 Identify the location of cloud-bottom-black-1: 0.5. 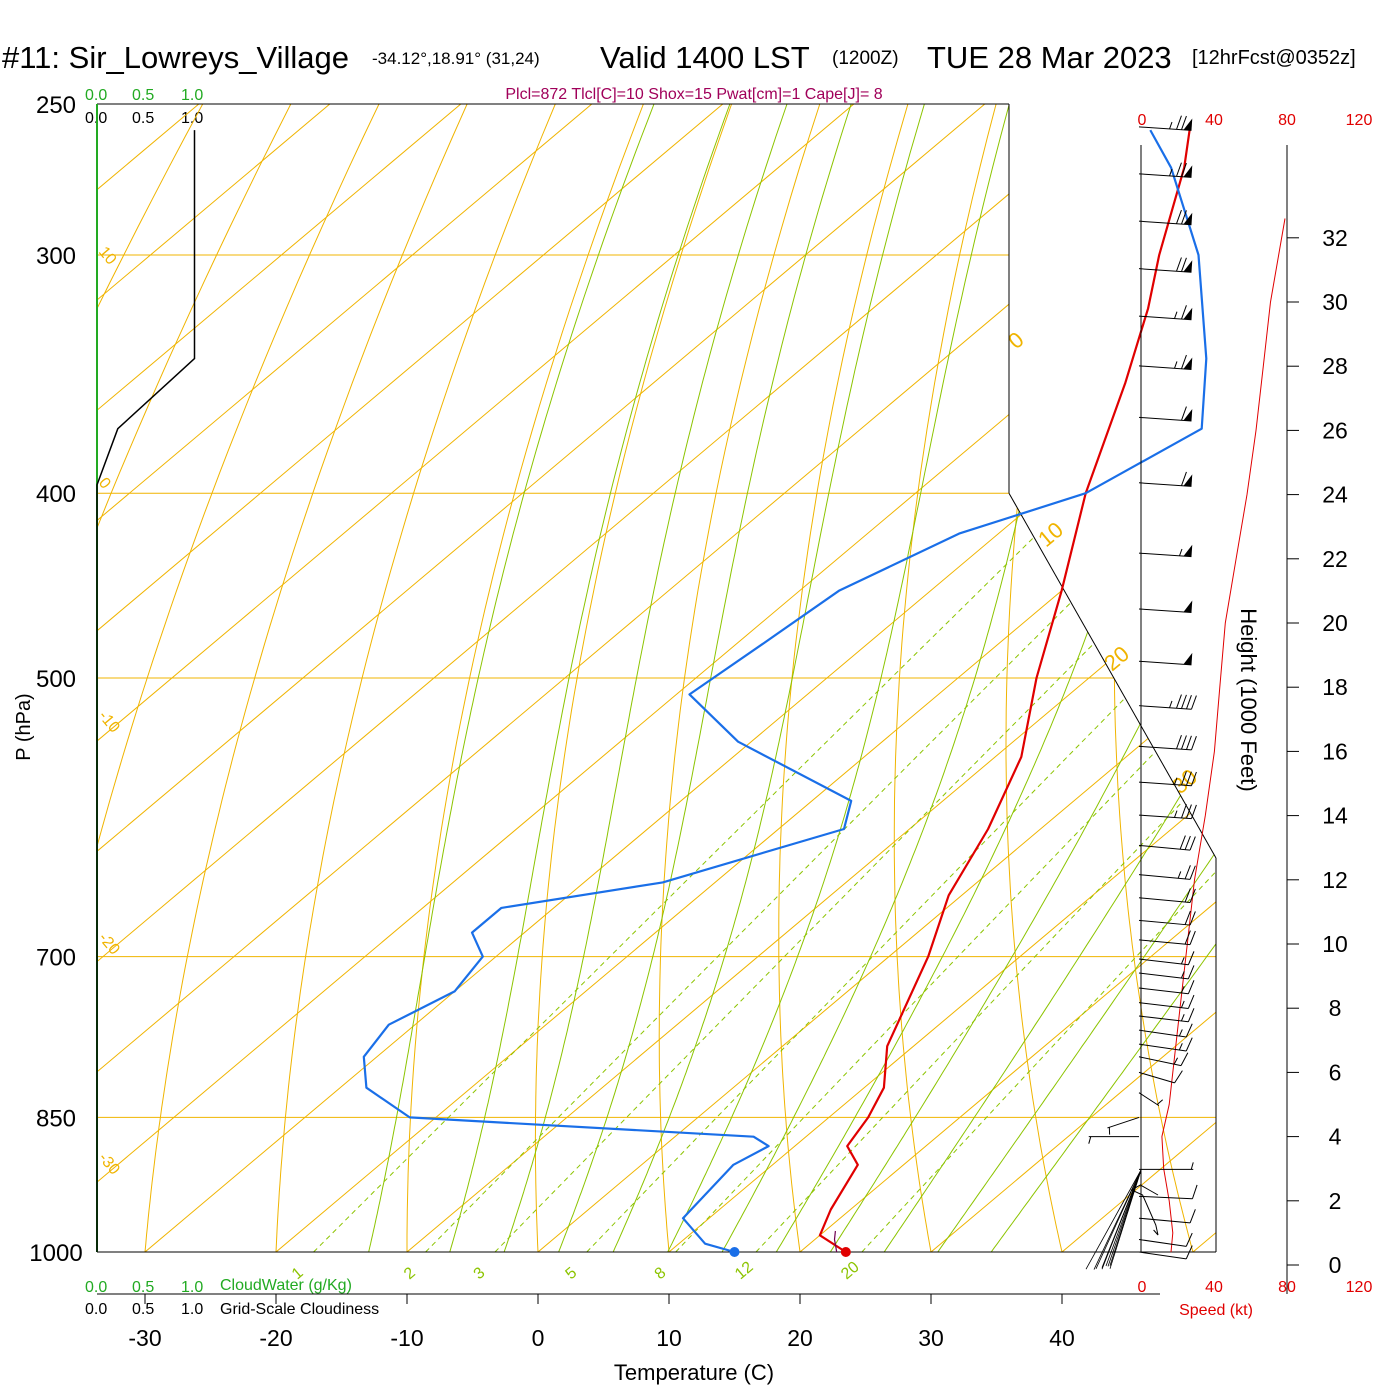
(143, 1309).